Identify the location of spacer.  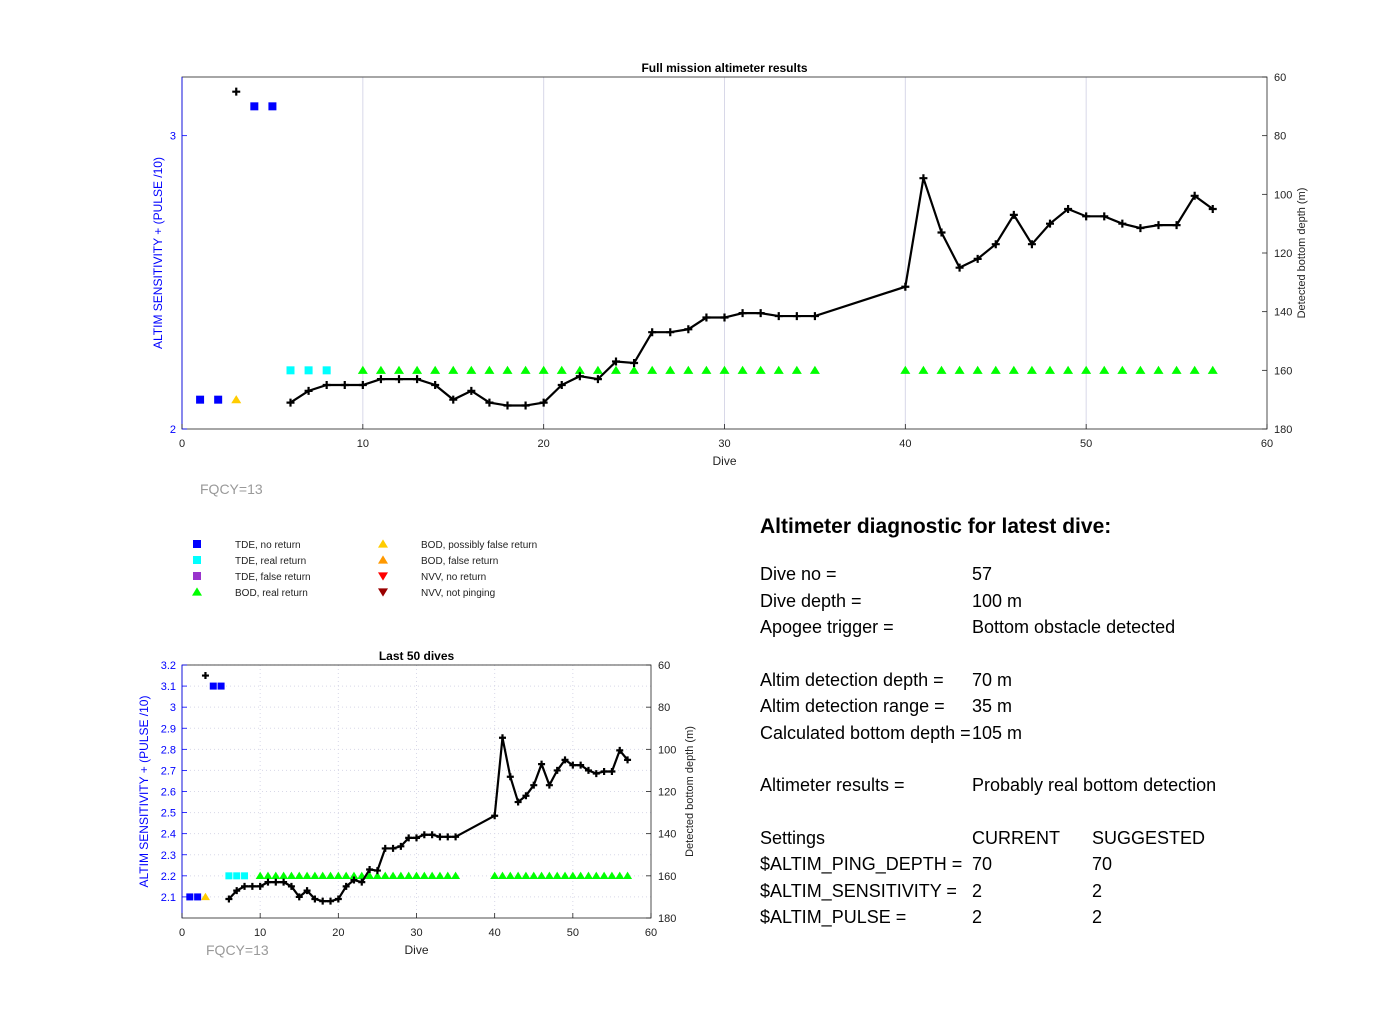
(1070, 812).